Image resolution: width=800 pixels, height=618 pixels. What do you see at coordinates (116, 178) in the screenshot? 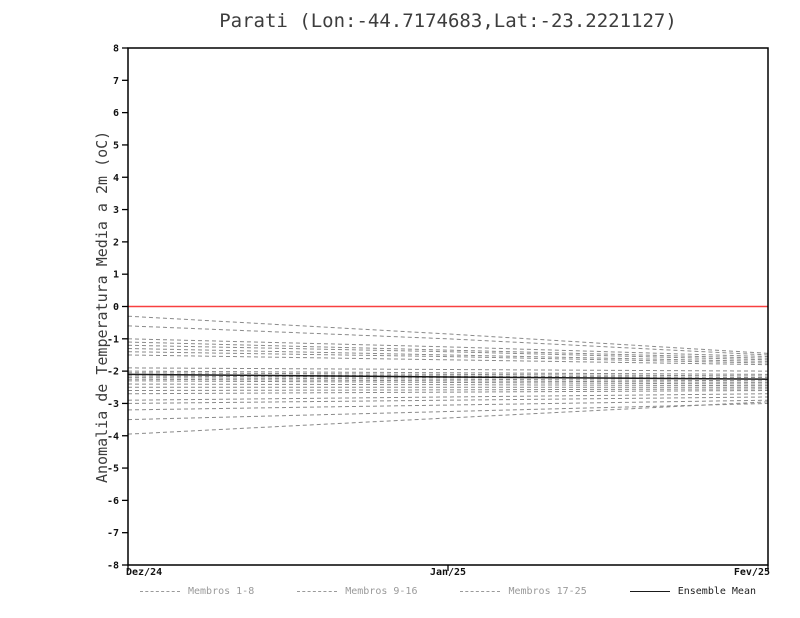
I see `svg-text: 4` at bounding box center [116, 178].